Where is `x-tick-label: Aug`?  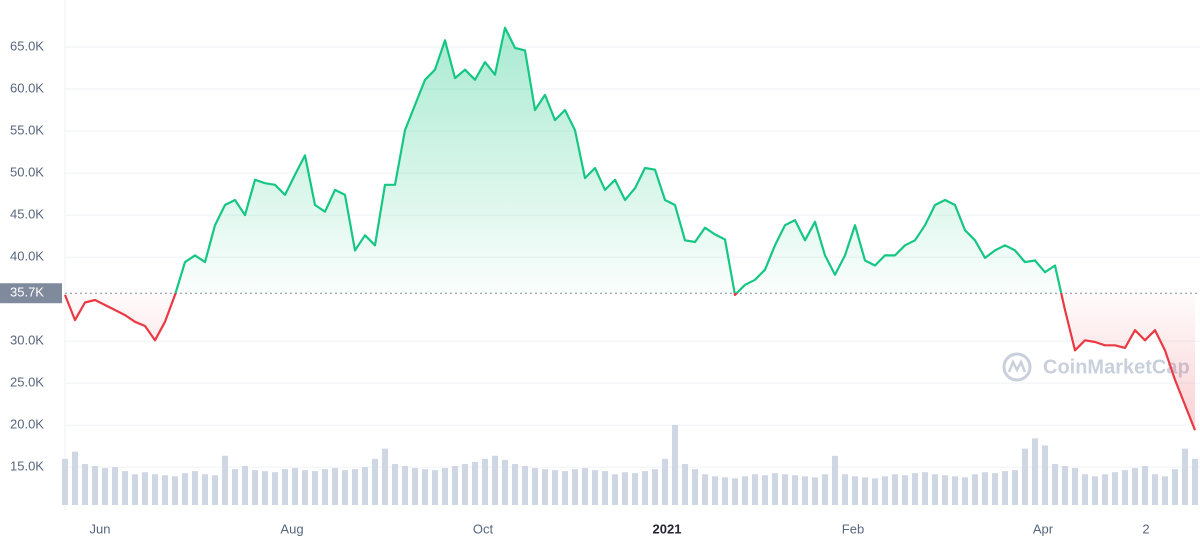 x-tick-label: Aug is located at coordinates (291, 528).